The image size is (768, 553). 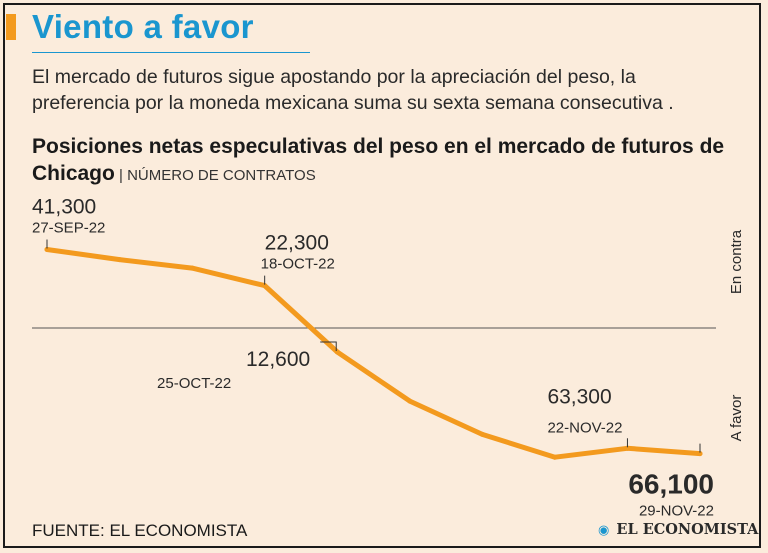 What do you see at coordinates (221, 175) in the screenshot?
I see `chart-unit-label: NÚMERO DE CONTRATOS` at bounding box center [221, 175].